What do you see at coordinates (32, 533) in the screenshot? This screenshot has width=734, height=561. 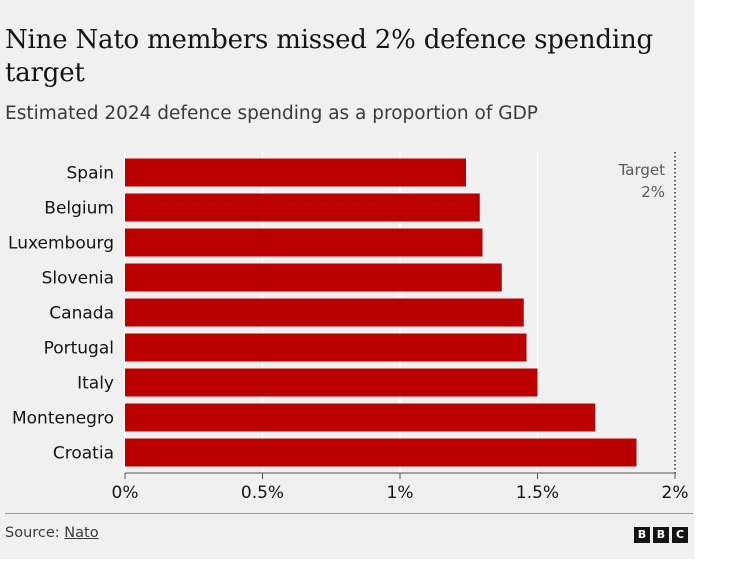 I see `source-label: Source:` at bounding box center [32, 533].